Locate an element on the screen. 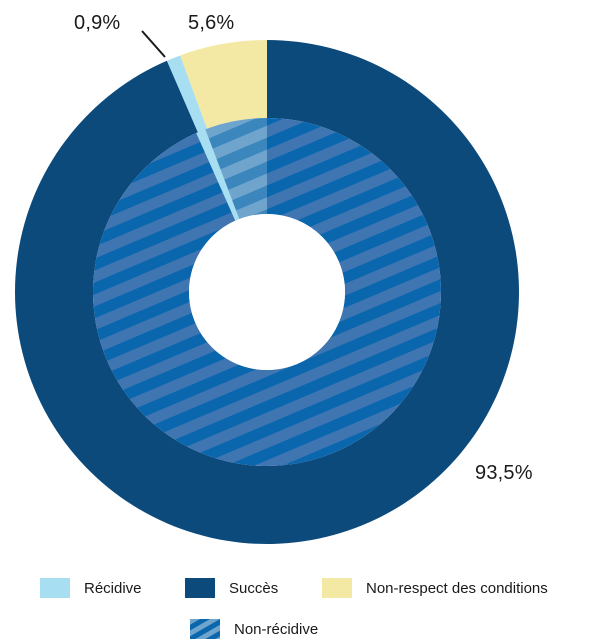  legend-swatch-recidive is located at coordinates (55, 588).